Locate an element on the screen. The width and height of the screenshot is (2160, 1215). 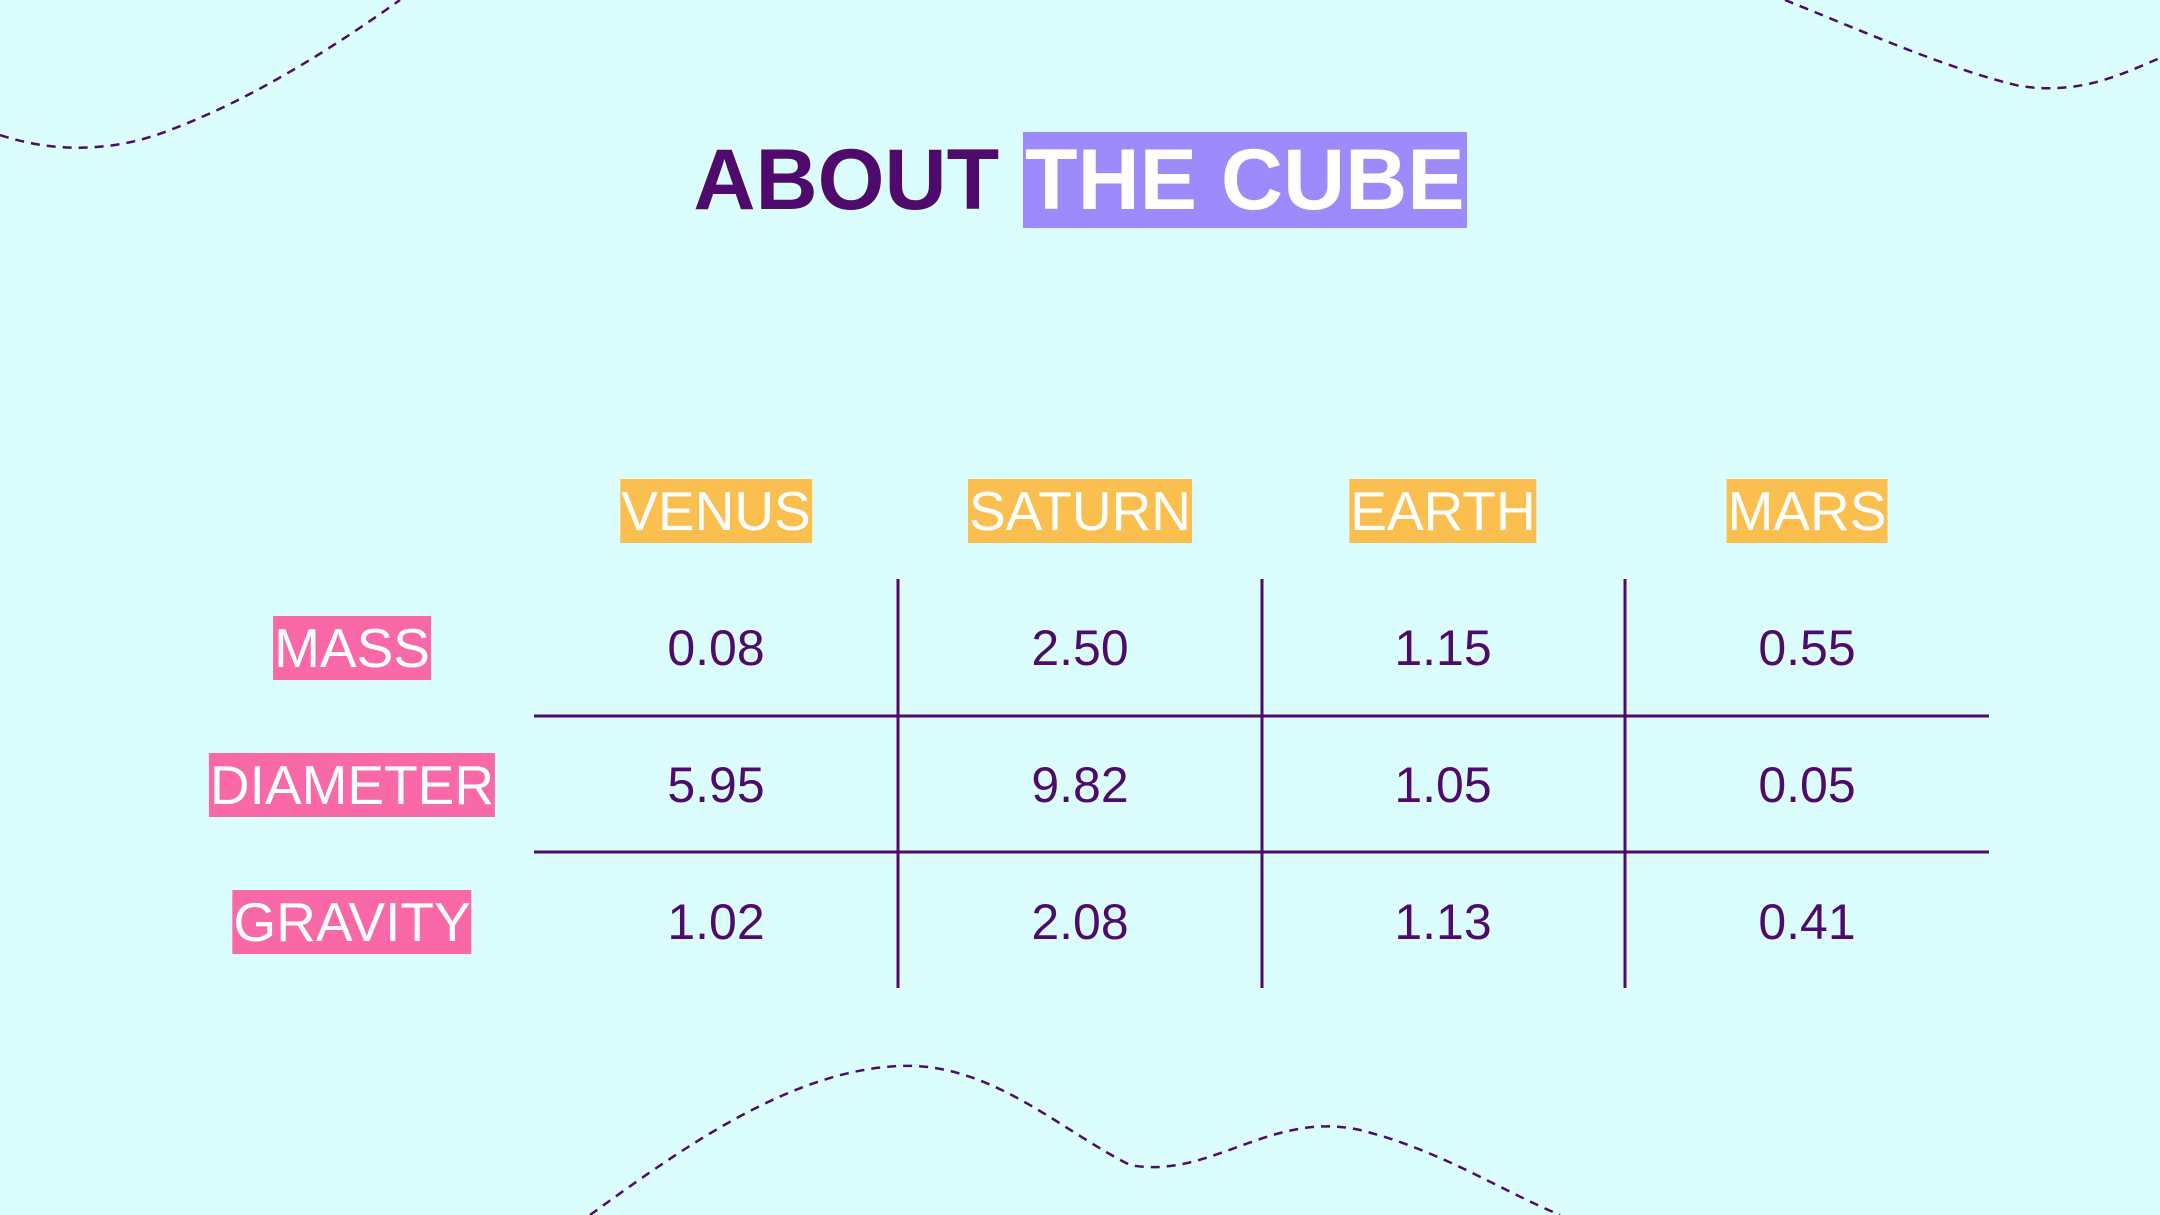
cell-diameter-saturn: 9.82 is located at coordinates (1080, 785).